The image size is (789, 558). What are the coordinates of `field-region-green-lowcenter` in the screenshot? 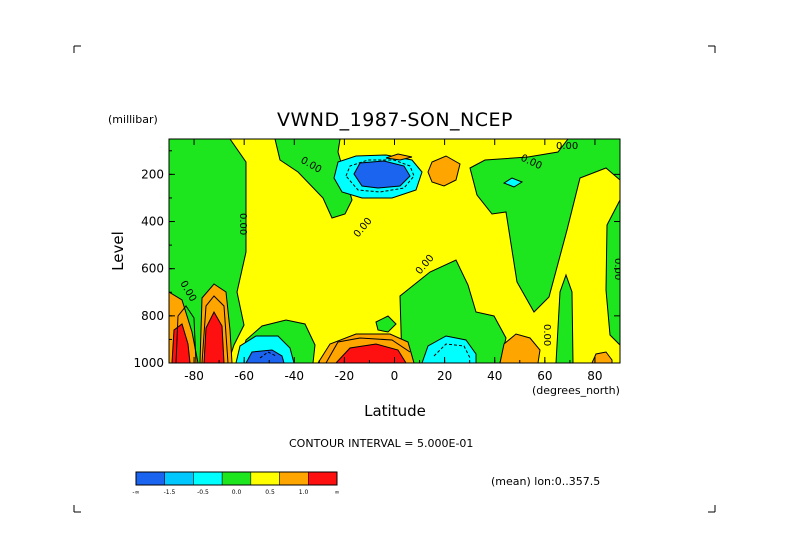 It's located at (386, 324).